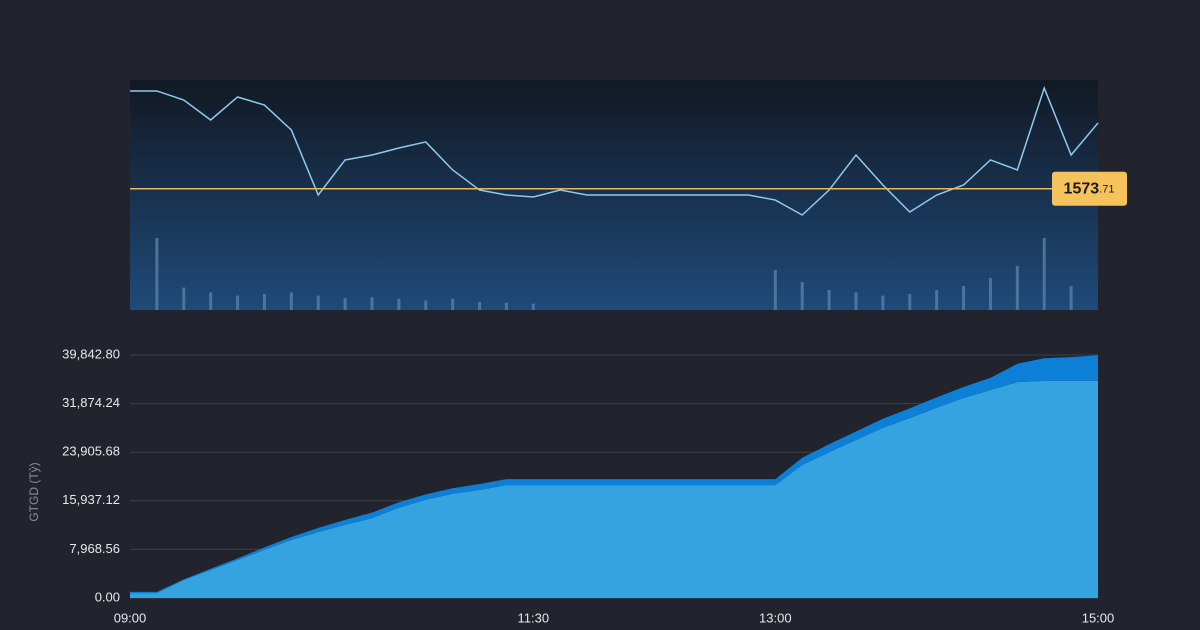  What do you see at coordinates (107, 596) in the screenshot?
I see `y-tick-label: 0.00` at bounding box center [107, 596].